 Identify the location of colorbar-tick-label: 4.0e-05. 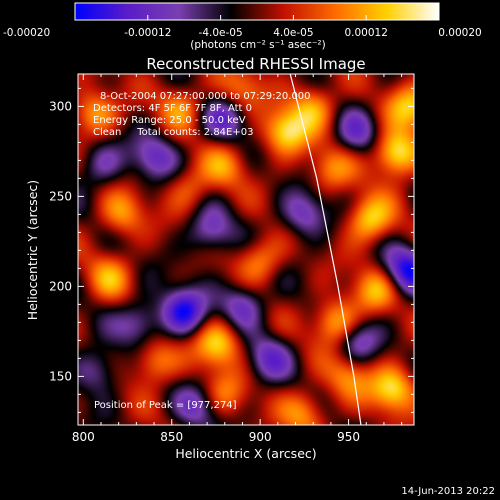
(293, 33).